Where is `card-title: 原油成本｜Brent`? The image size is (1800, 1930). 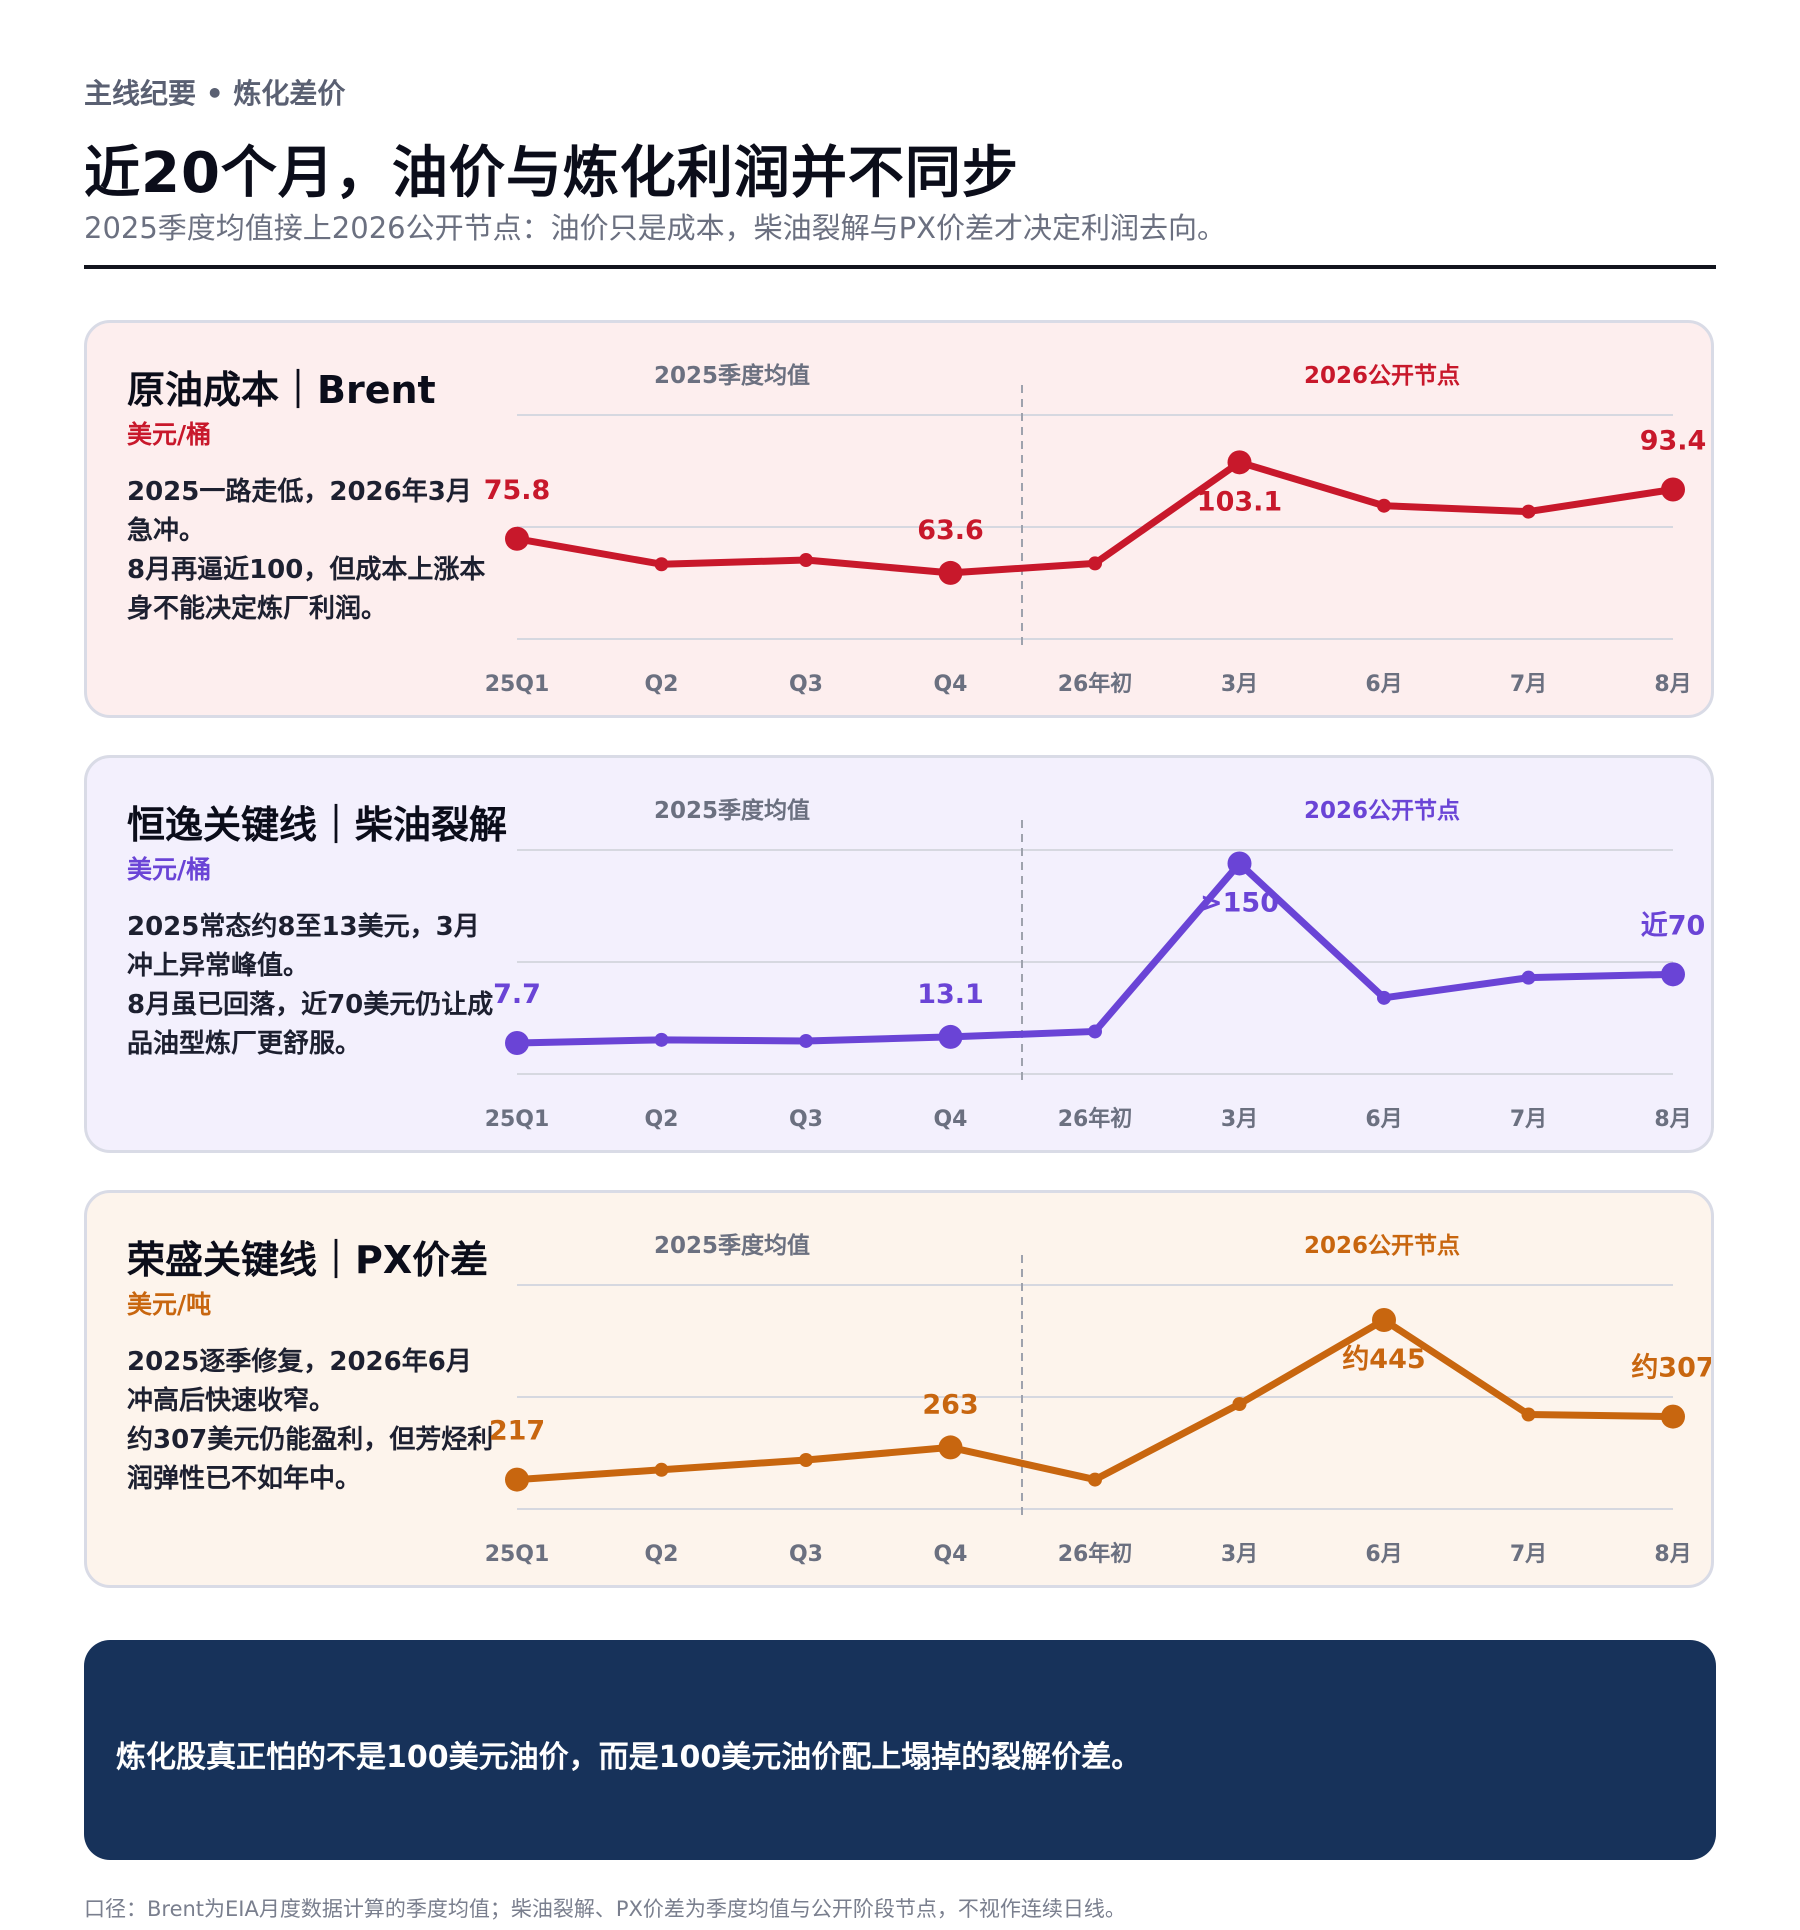
card-title: 原油成本｜Brent is located at coordinates (281, 390).